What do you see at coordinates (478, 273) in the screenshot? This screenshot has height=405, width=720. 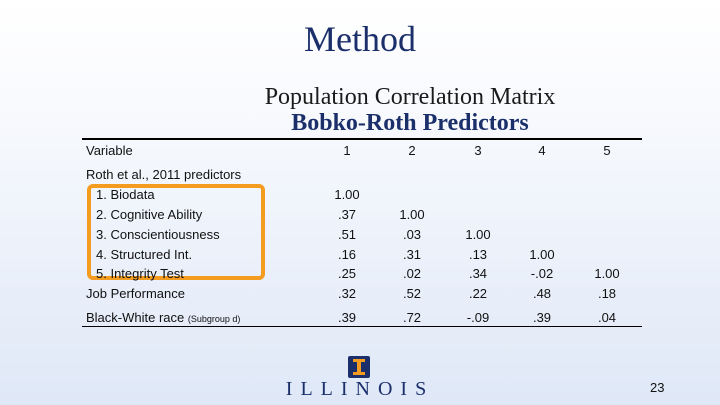 I see `table-cell: .34` at bounding box center [478, 273].